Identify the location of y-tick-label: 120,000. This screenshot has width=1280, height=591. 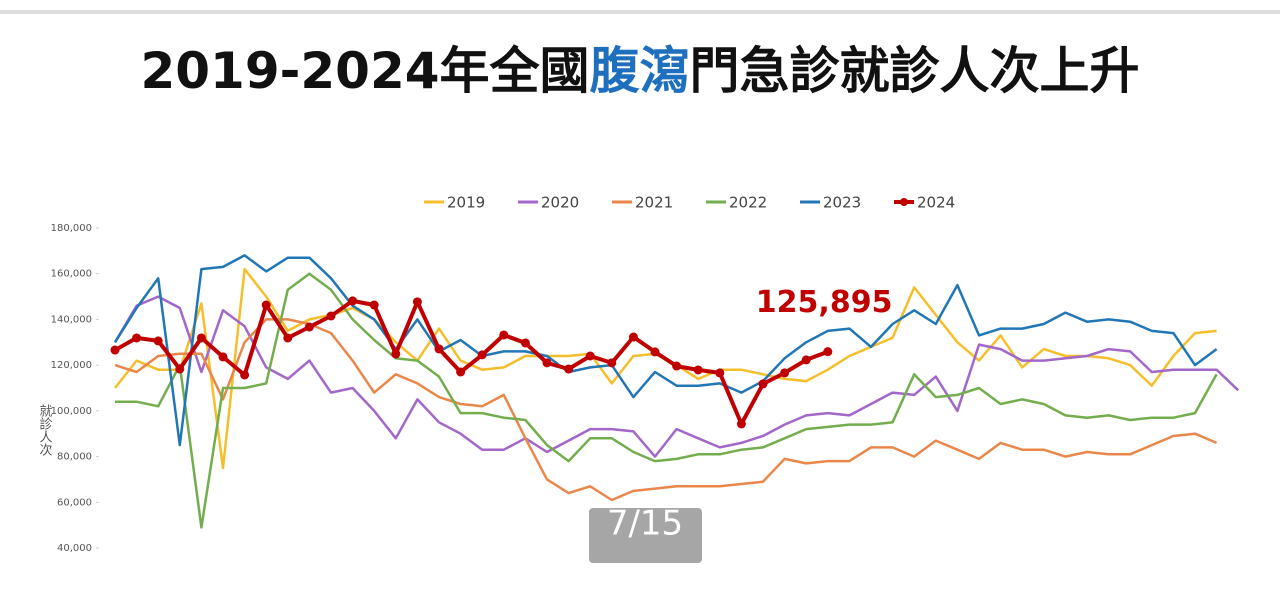
(71, 365).